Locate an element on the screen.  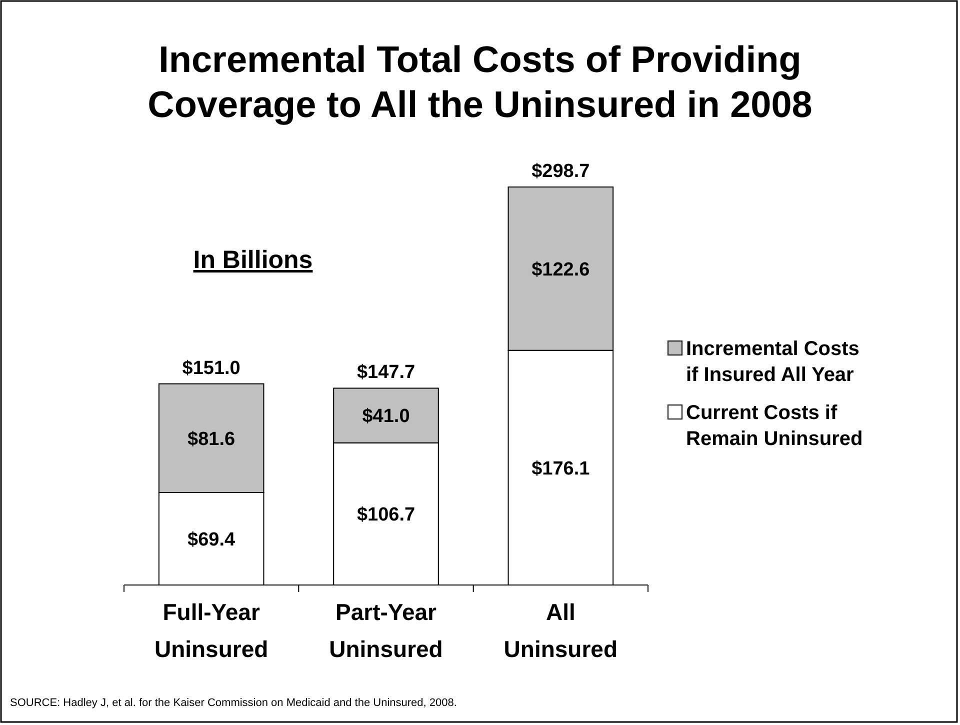
chart-title: Incremental Total Costs of Providing Coverage to All the Uninsured in 2008 is located at coordinates (480, 82).